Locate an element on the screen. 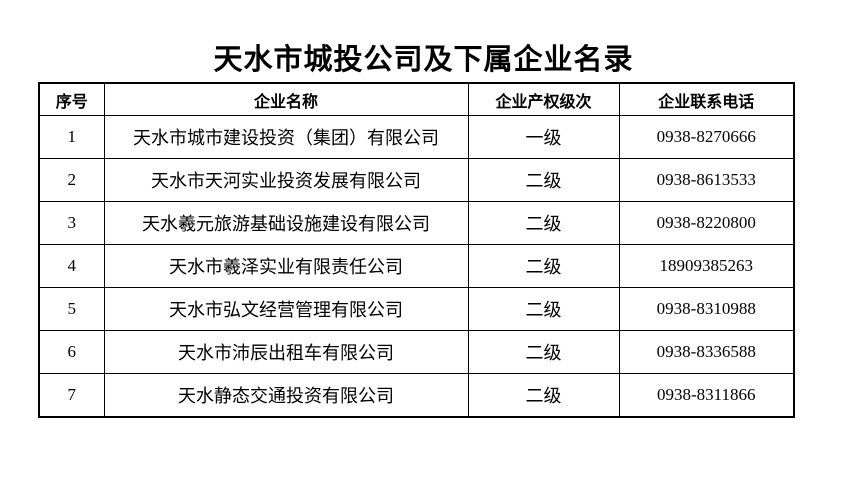  table-row: 3 天水羲元旅游基础设施建设有限公司 二级 0938-8220800 is located at coordinates (416, 223).